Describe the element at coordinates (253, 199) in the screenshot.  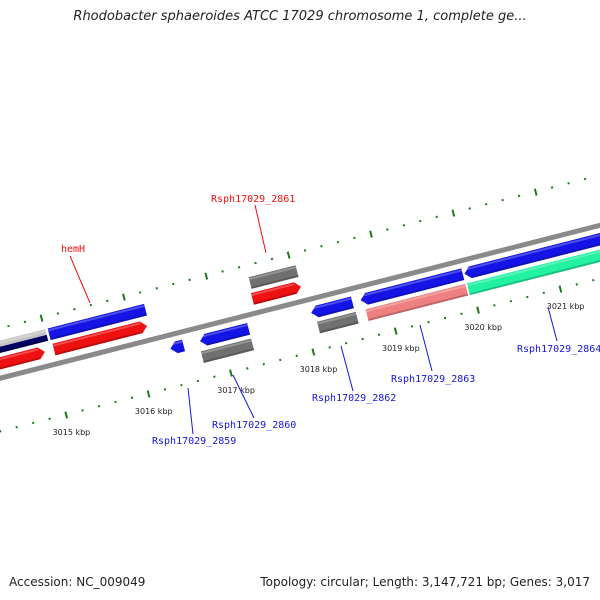
I see `gene-label: Rsph17029_2861` at that location.